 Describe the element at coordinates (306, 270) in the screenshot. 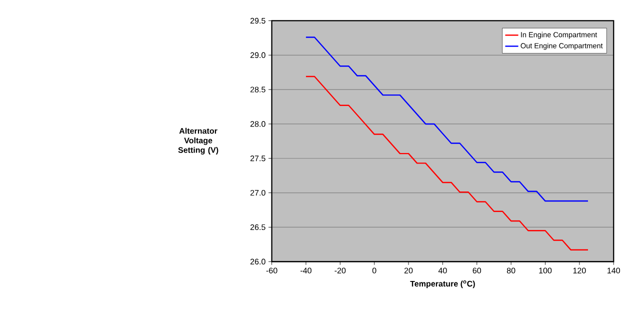

I see `x-tick-label: -40` at that location.